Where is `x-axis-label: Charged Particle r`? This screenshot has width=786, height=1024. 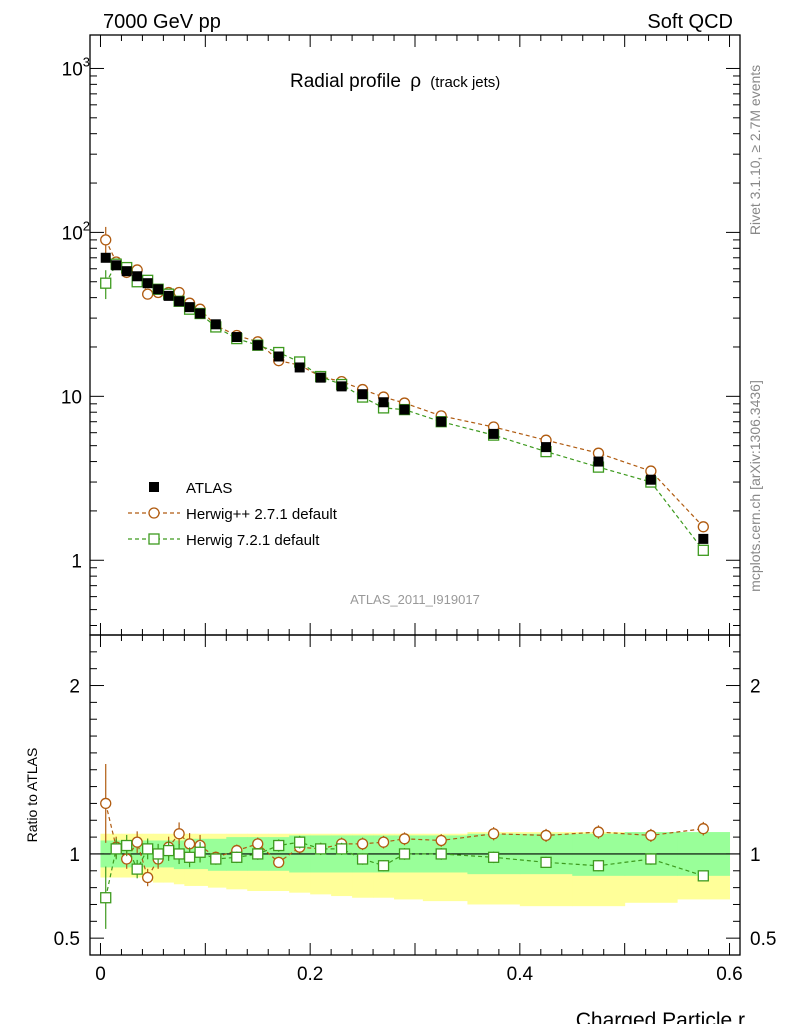 x-axis-label: Charged Particle r is located at coordinates (660, 1016).